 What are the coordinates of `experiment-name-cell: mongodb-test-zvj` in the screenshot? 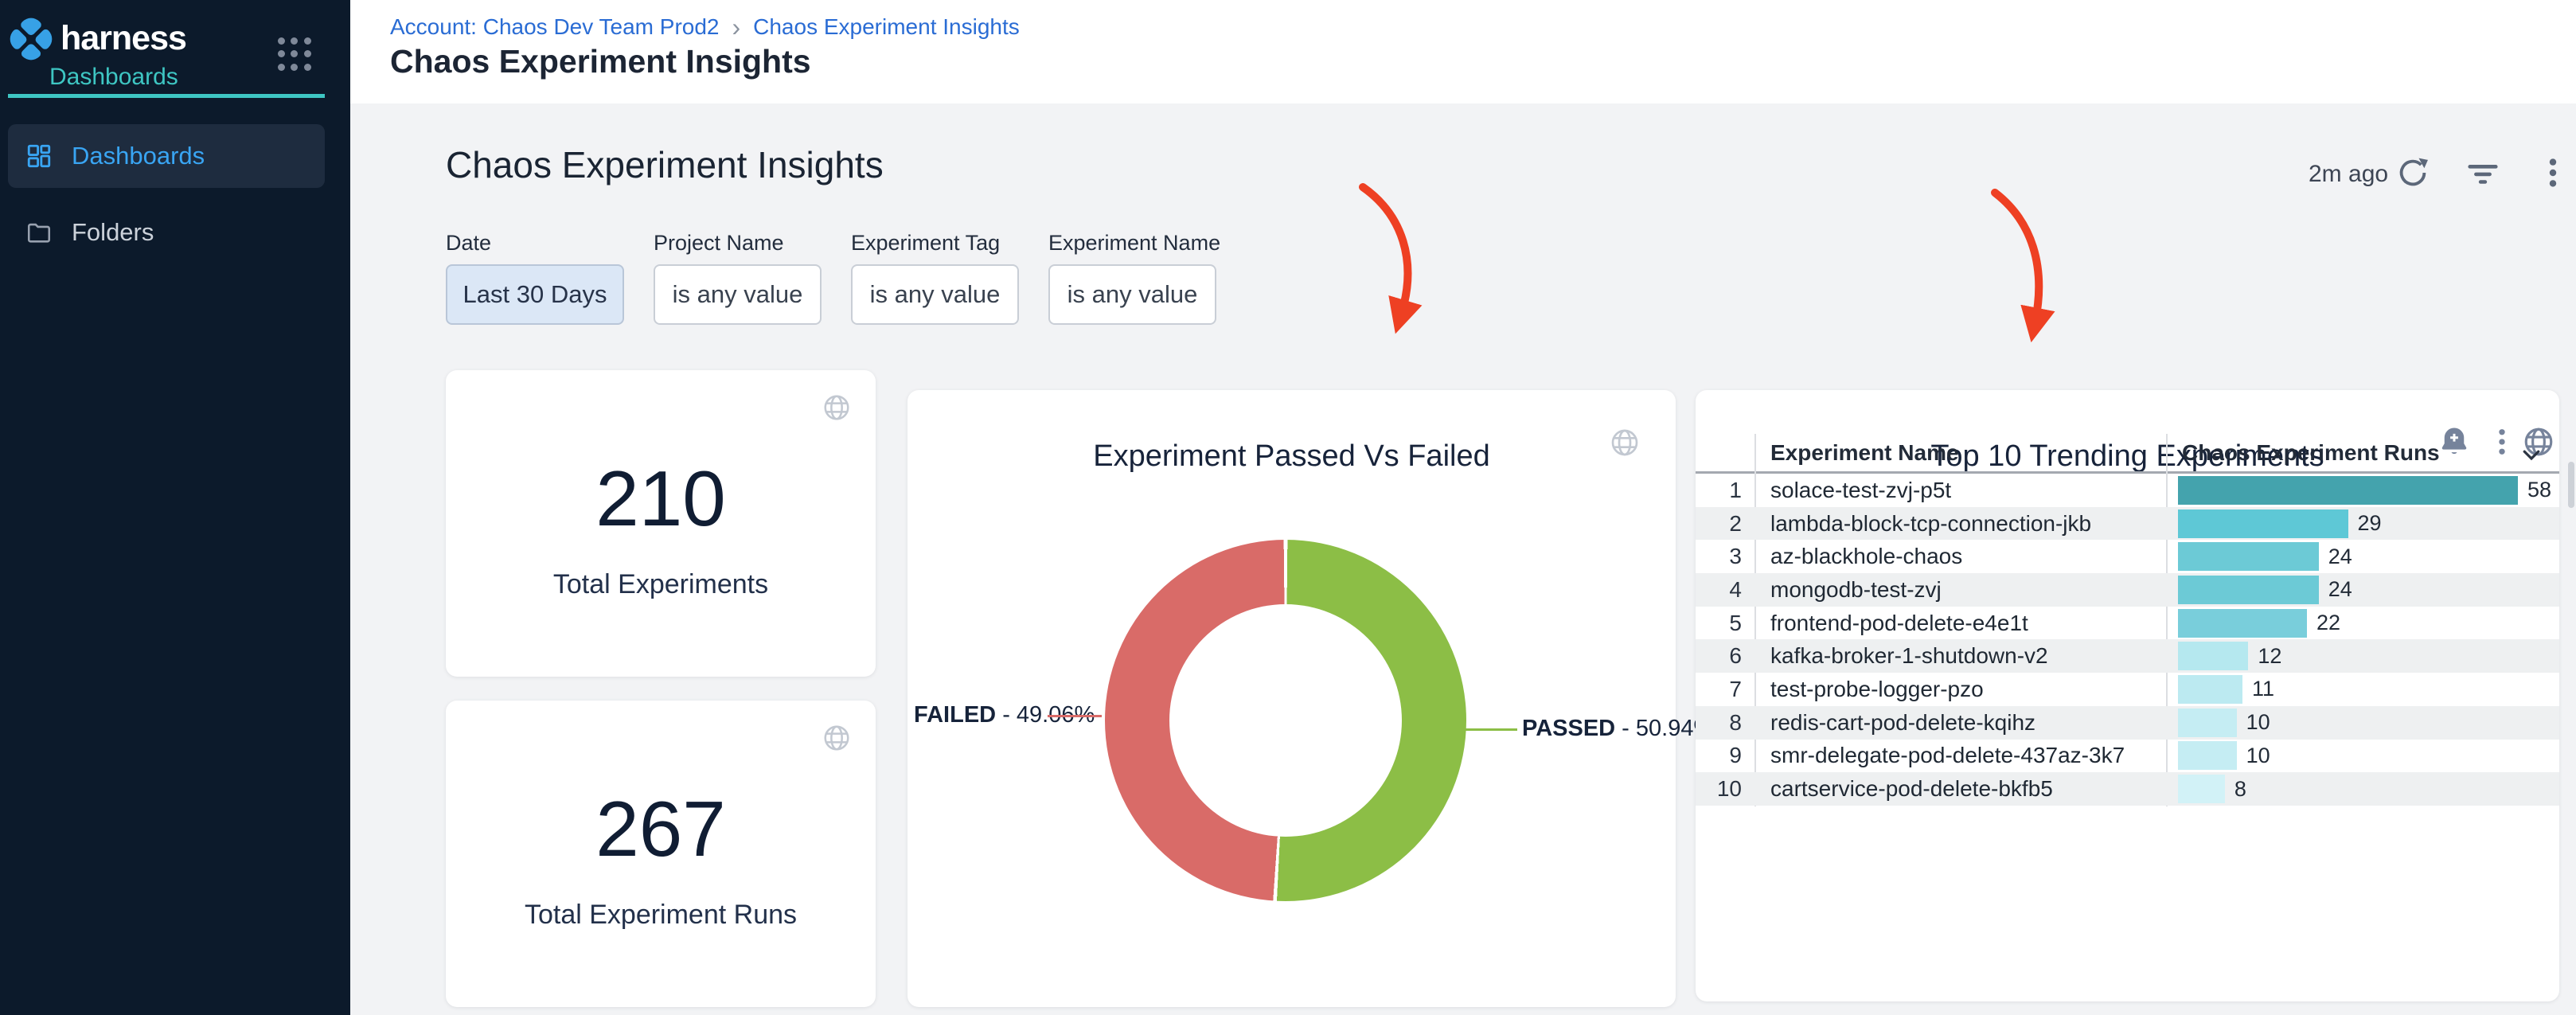 It's located at (1856, 589).